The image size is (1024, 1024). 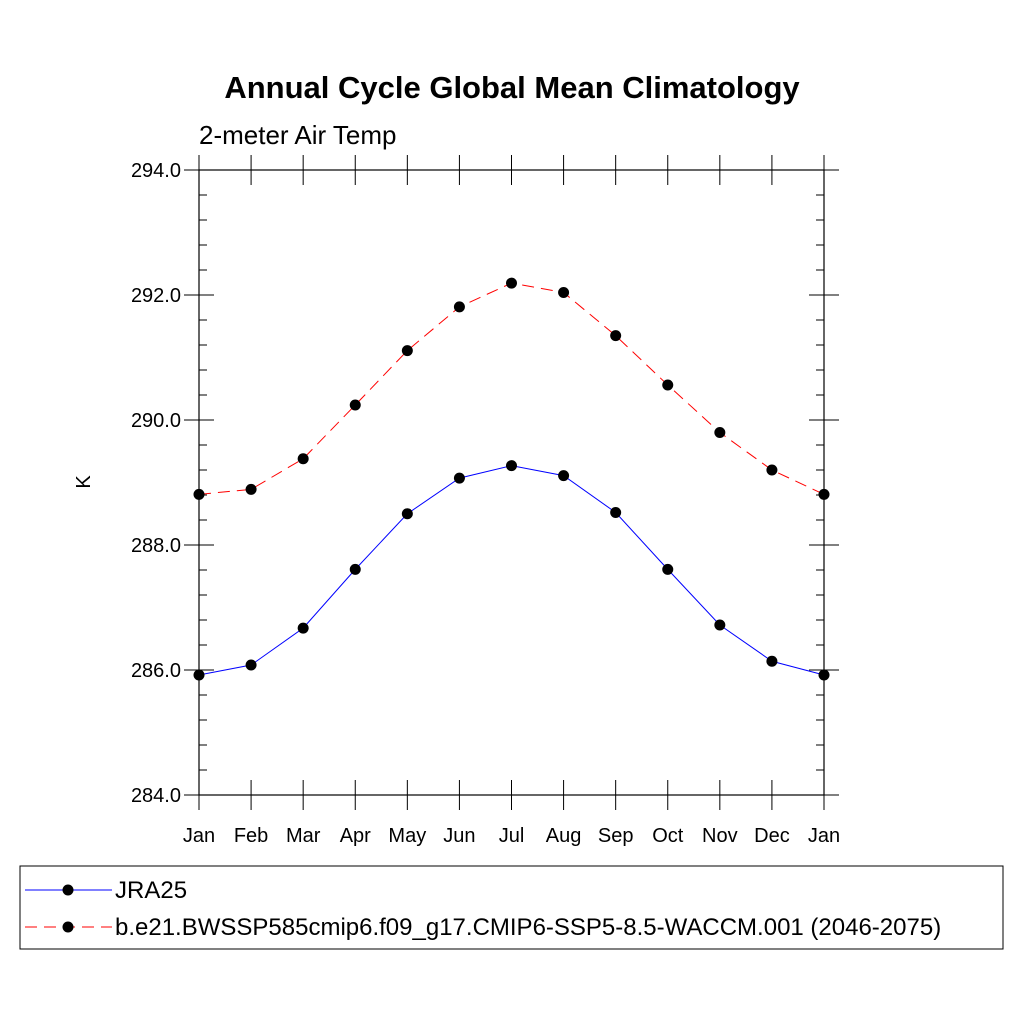 I want to click on y-tick-label: 284.0, so click(x=156, y=796).